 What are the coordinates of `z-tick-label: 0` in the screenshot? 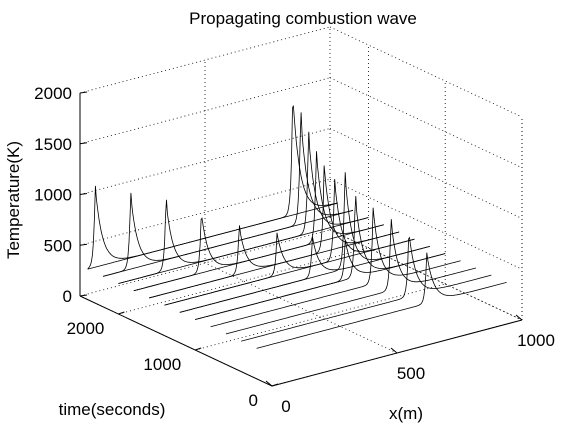 It's located at (67, 296).